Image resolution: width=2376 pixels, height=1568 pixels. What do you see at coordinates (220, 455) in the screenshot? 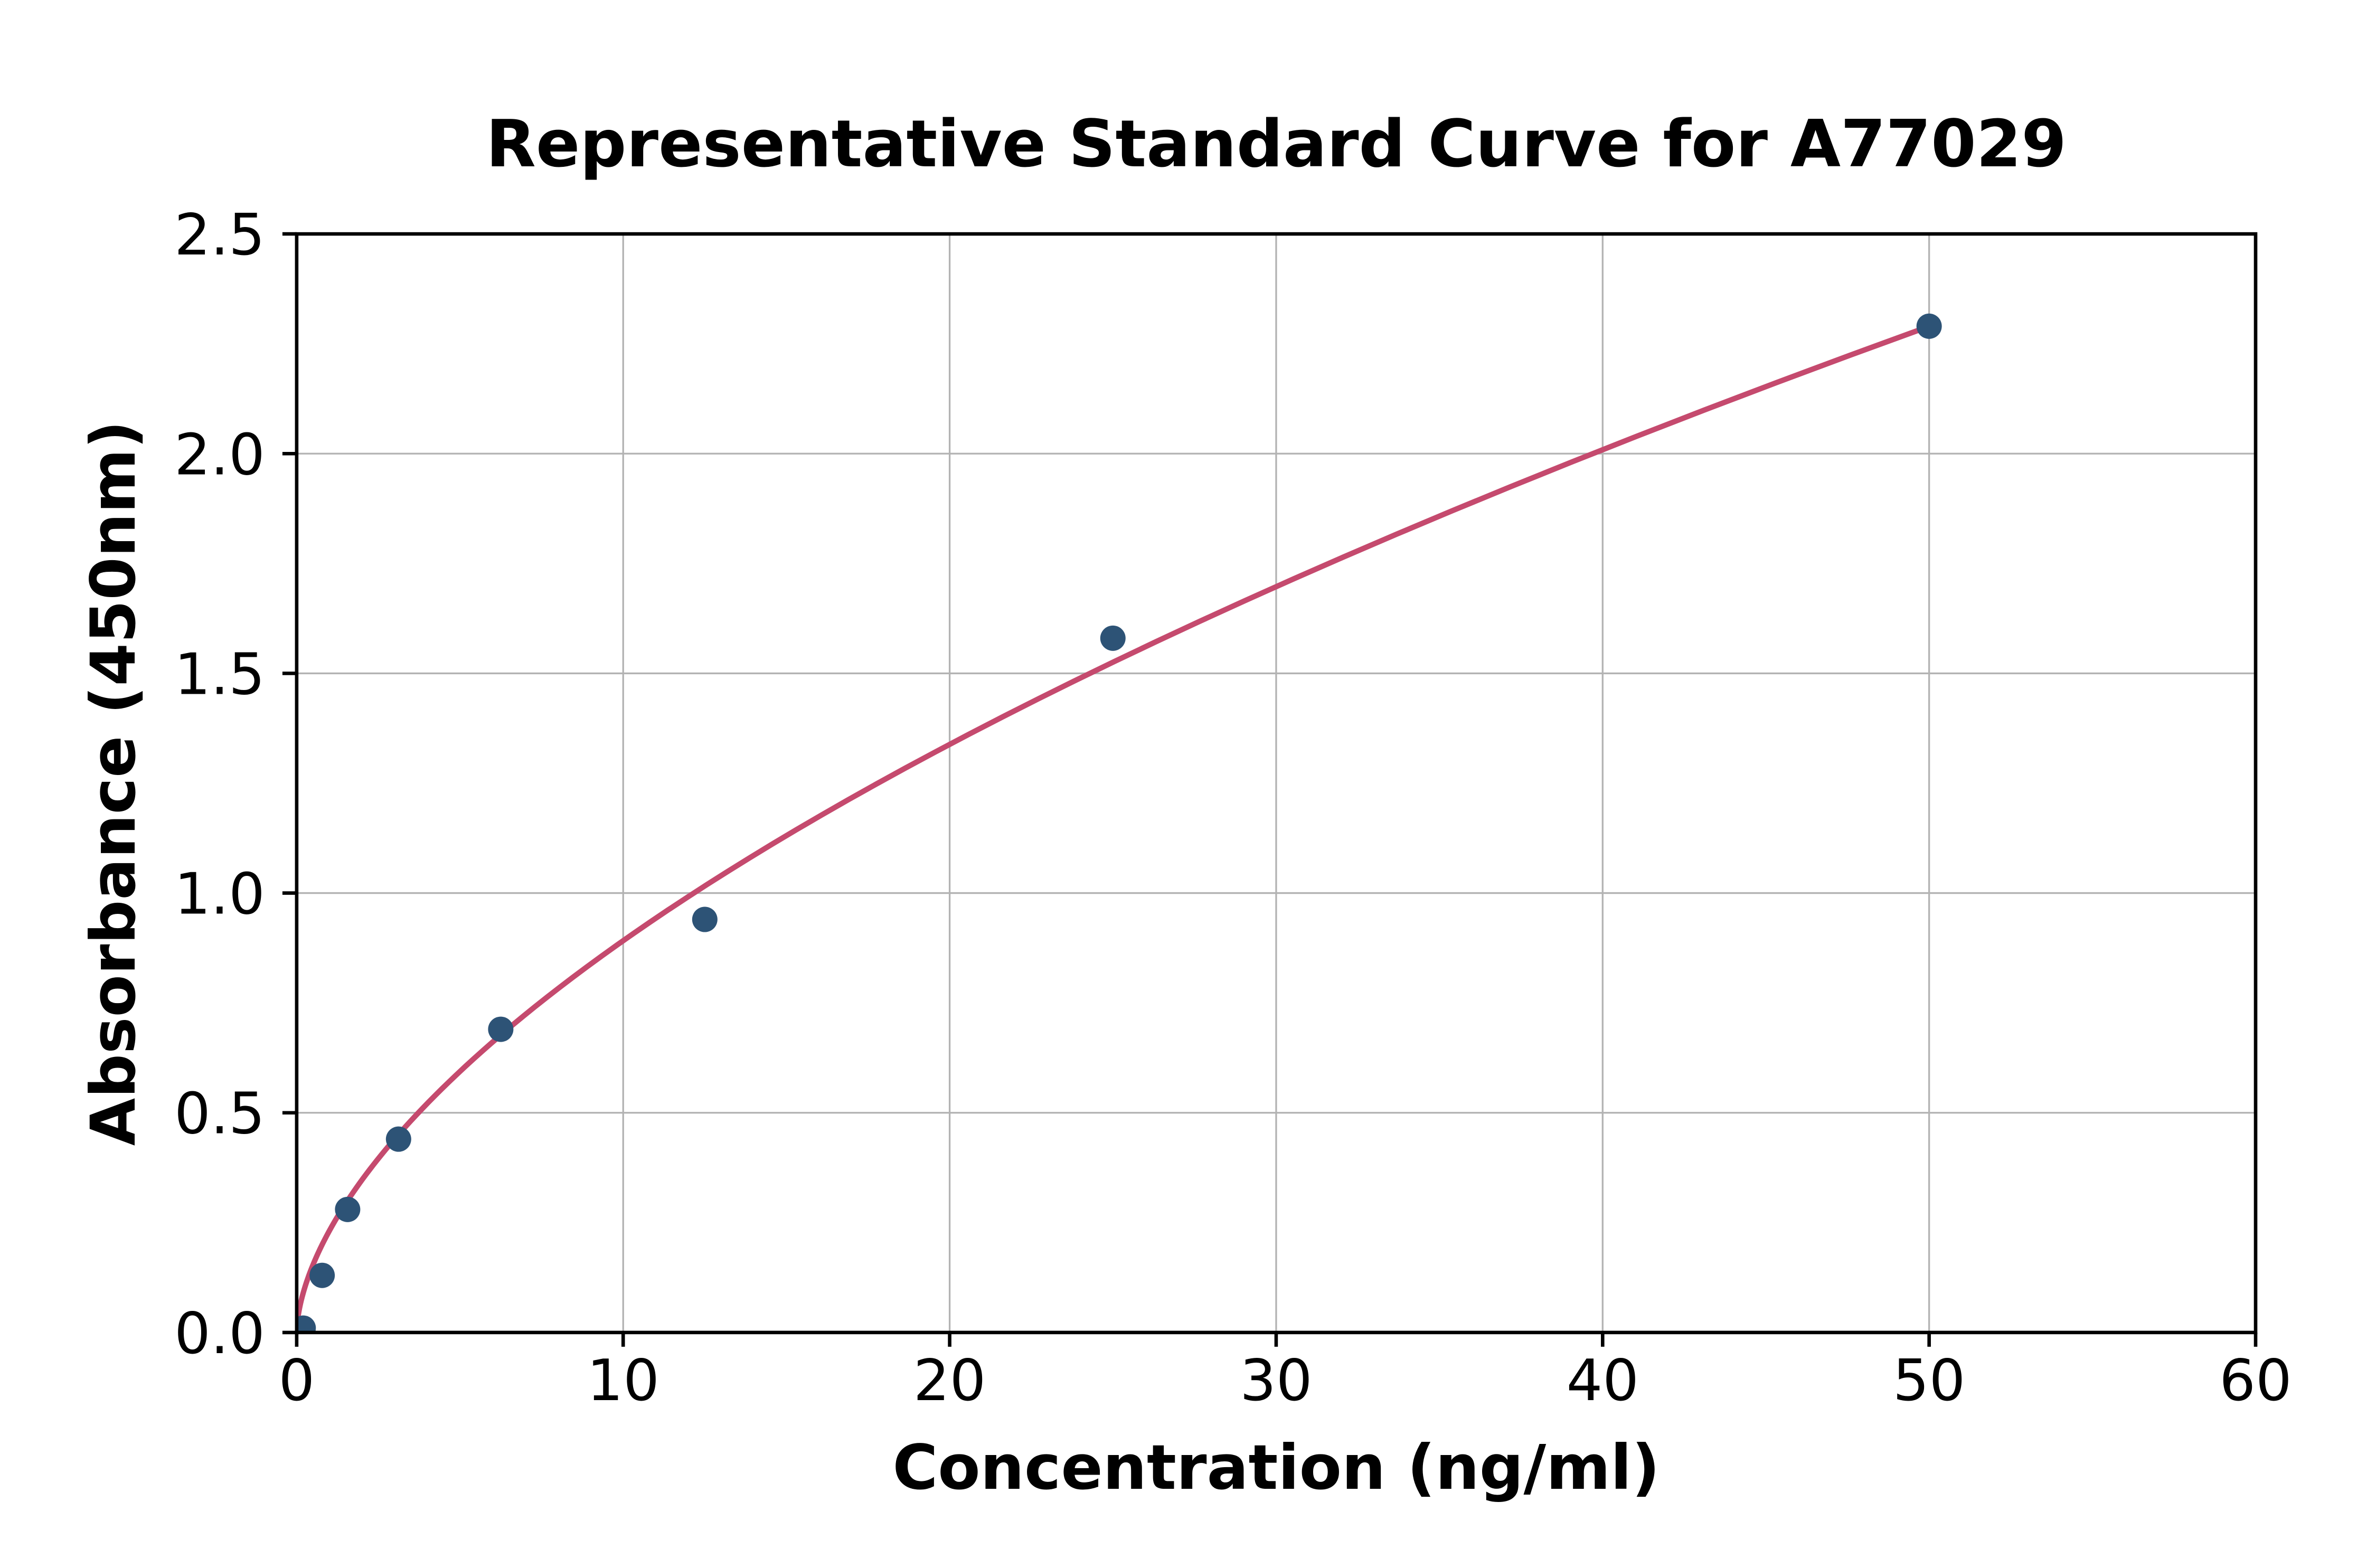
I see `y-tick-label: 2.0` at bounding box center [220, 455].